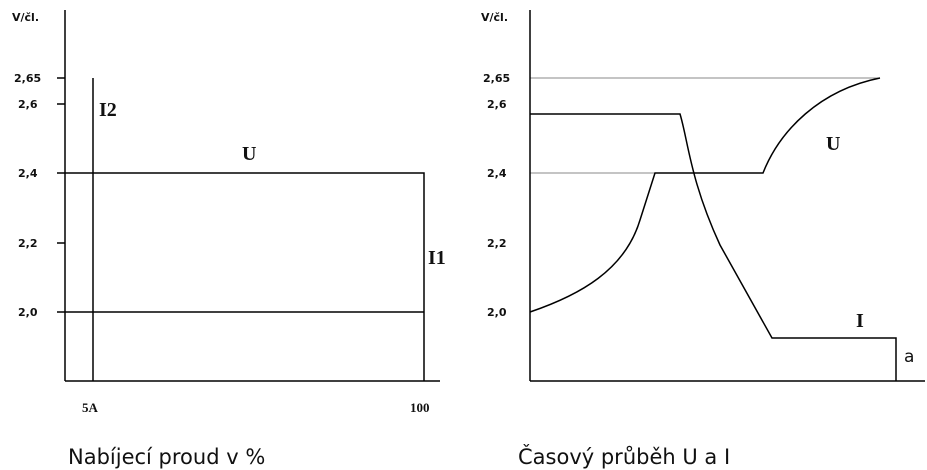 The height and width of the screenshot is (470, 927). Describe the element at coordinates (420, 407) in the screenshot. I see `x-tick-label: 100` at that location.